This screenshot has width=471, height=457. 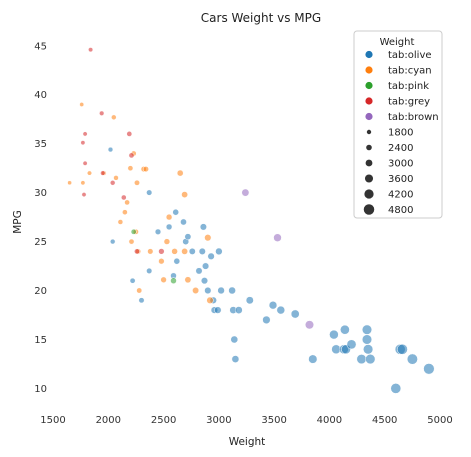 What do you see at coordinates (40, 95) in the screenshot?
I see `y-tick-label: 40` at bounding box center [40, 95].